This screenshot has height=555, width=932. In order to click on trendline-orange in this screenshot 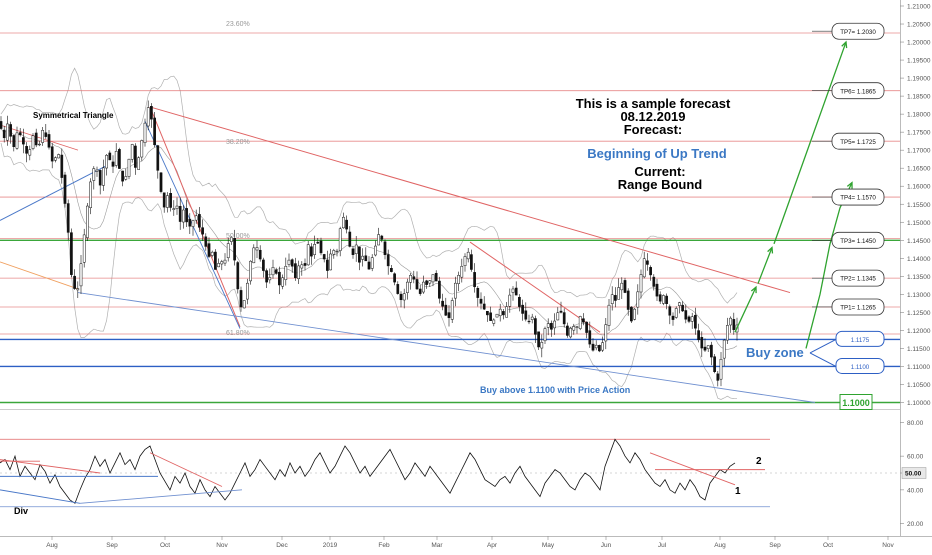, I will do `click(39, 275)`.